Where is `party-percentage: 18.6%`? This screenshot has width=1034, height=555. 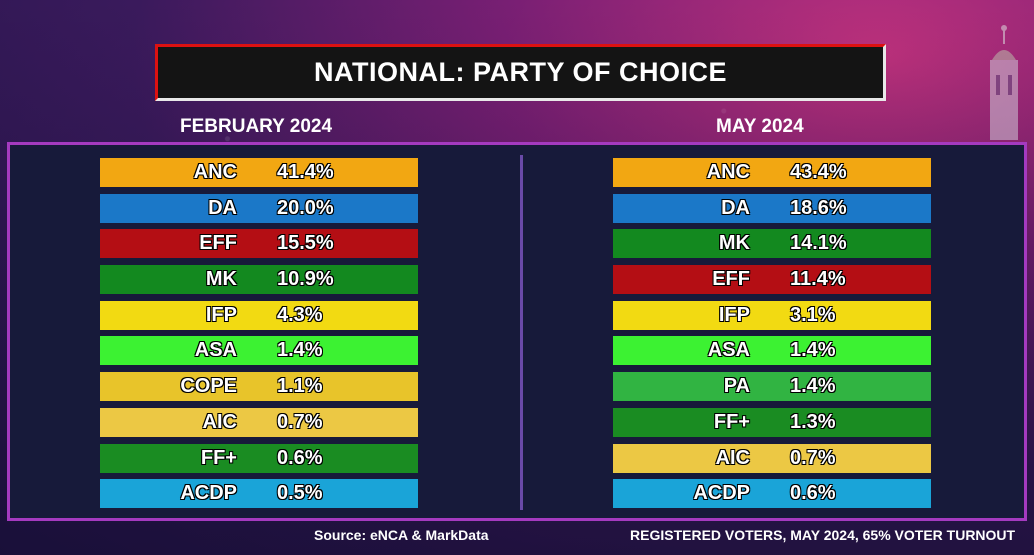
party-percentage: 18.6% is located at coordinates (818, 207).